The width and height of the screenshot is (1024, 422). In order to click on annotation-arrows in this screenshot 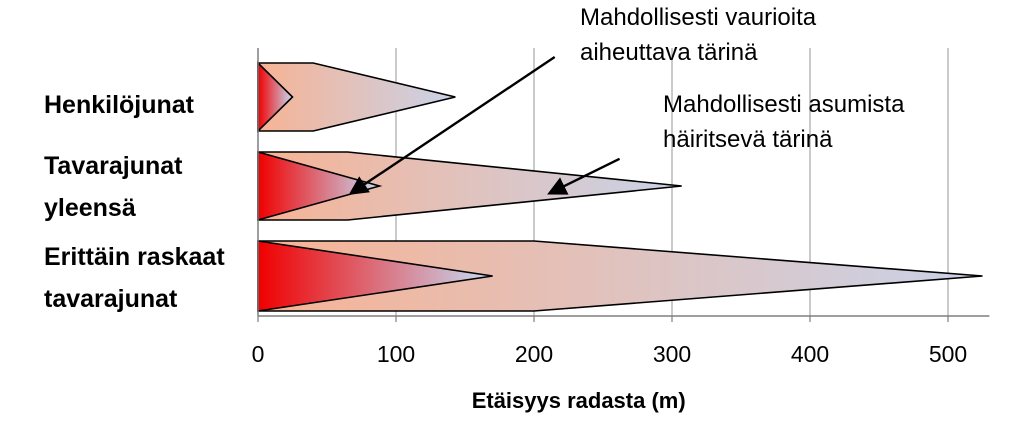, I will do `click(484, 125)`.